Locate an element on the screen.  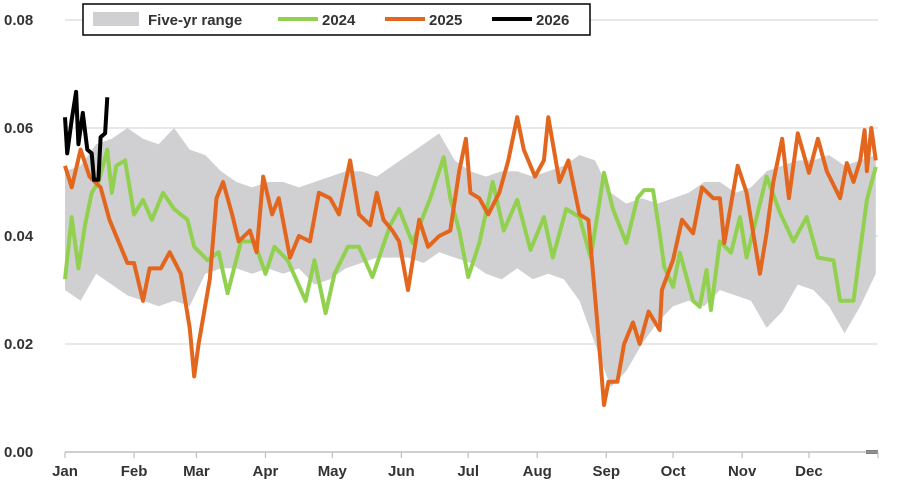
legend: Five-yr range 2024 2025 2026 is located at coordinates (336, 19).